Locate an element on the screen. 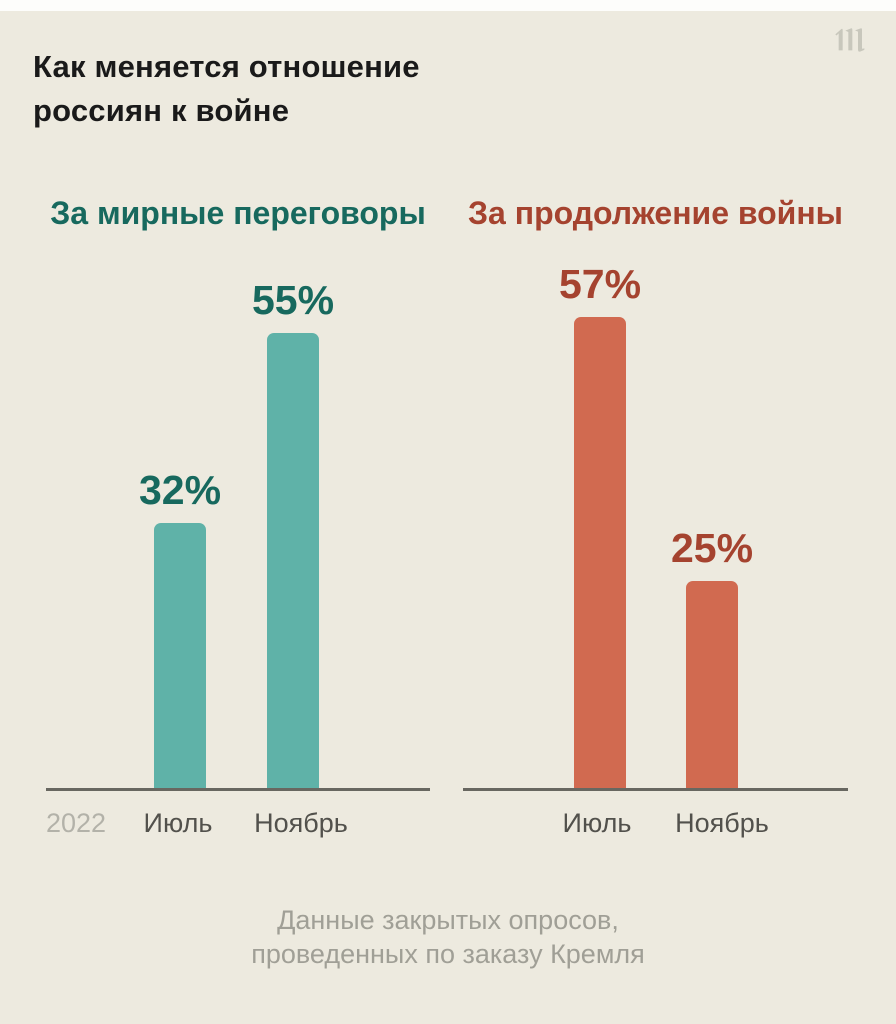 This screenshot has width=896, height=1024. top-white-strip is located at coordinates (448, 5).